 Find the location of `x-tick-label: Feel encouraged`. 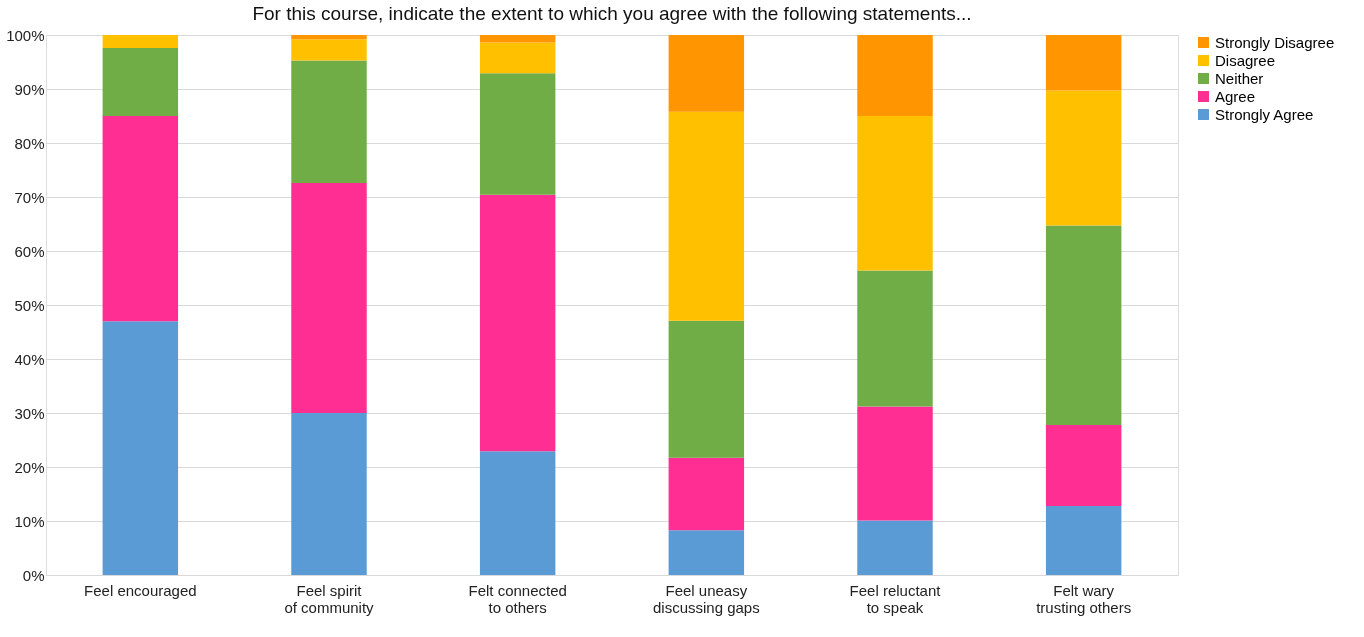

x-tick-label: Feel encouraged is located at coordinates (140, 590).